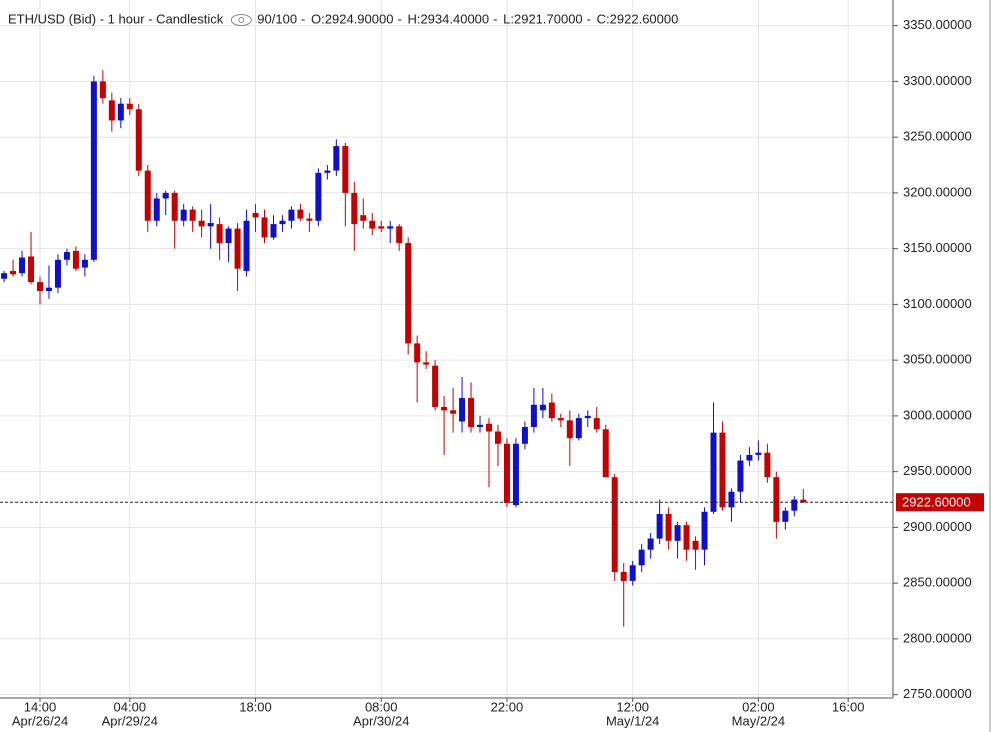 The image size is (991, 732). I want to click on chart-title: ETH/USD (Bid) - 1 hour - Candlestick, so click(116, 18).